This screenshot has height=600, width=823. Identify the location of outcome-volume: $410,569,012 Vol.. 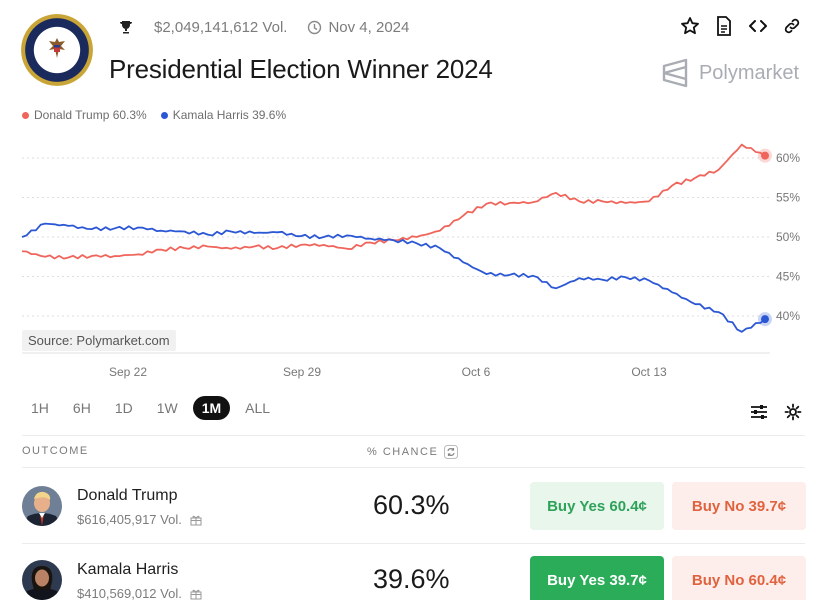
(139, 593).